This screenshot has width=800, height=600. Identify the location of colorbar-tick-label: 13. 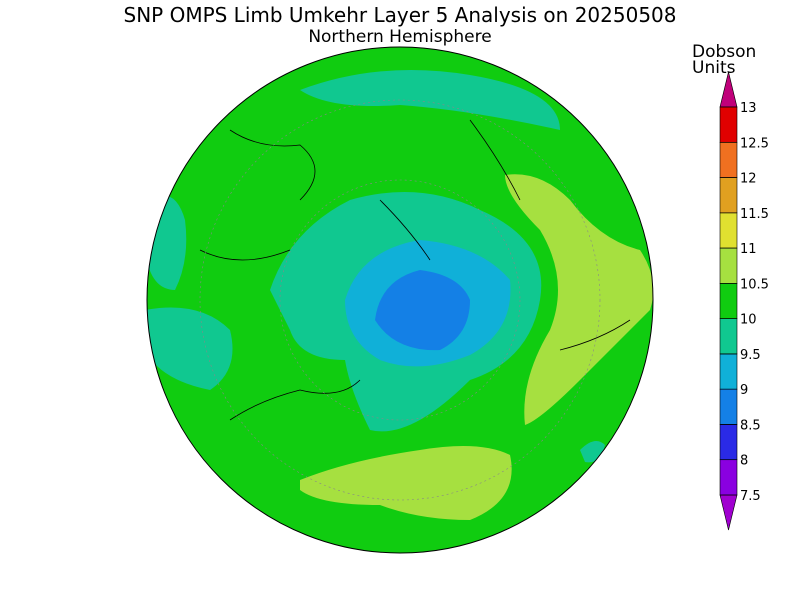
(748, 108).